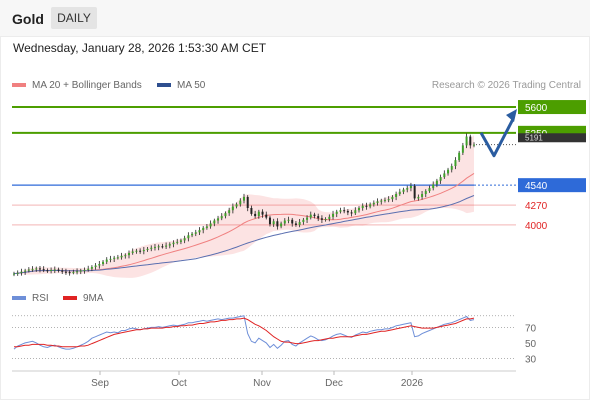  What do you see at coordinates (511, 116) in the screenshot?
I see `forecast-arrow-head` at bounding box center [511, 116].